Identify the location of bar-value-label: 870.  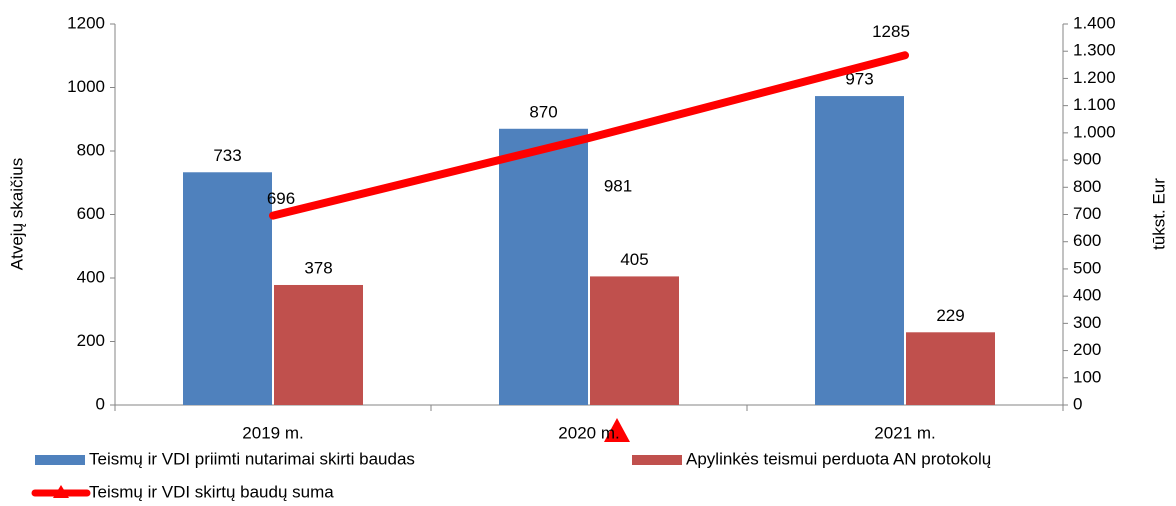
(543, 111).